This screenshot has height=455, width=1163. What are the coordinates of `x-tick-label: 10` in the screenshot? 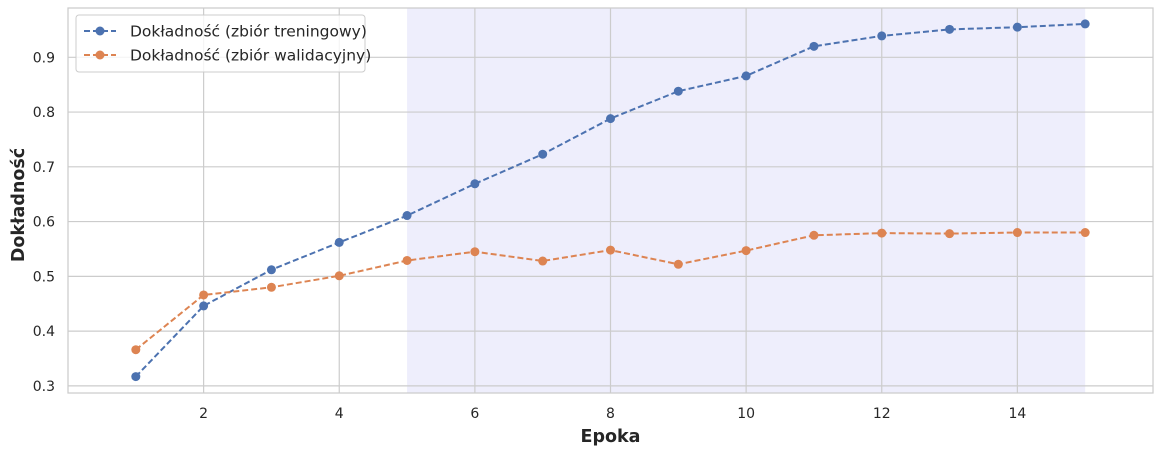 It's located at (746, 414).